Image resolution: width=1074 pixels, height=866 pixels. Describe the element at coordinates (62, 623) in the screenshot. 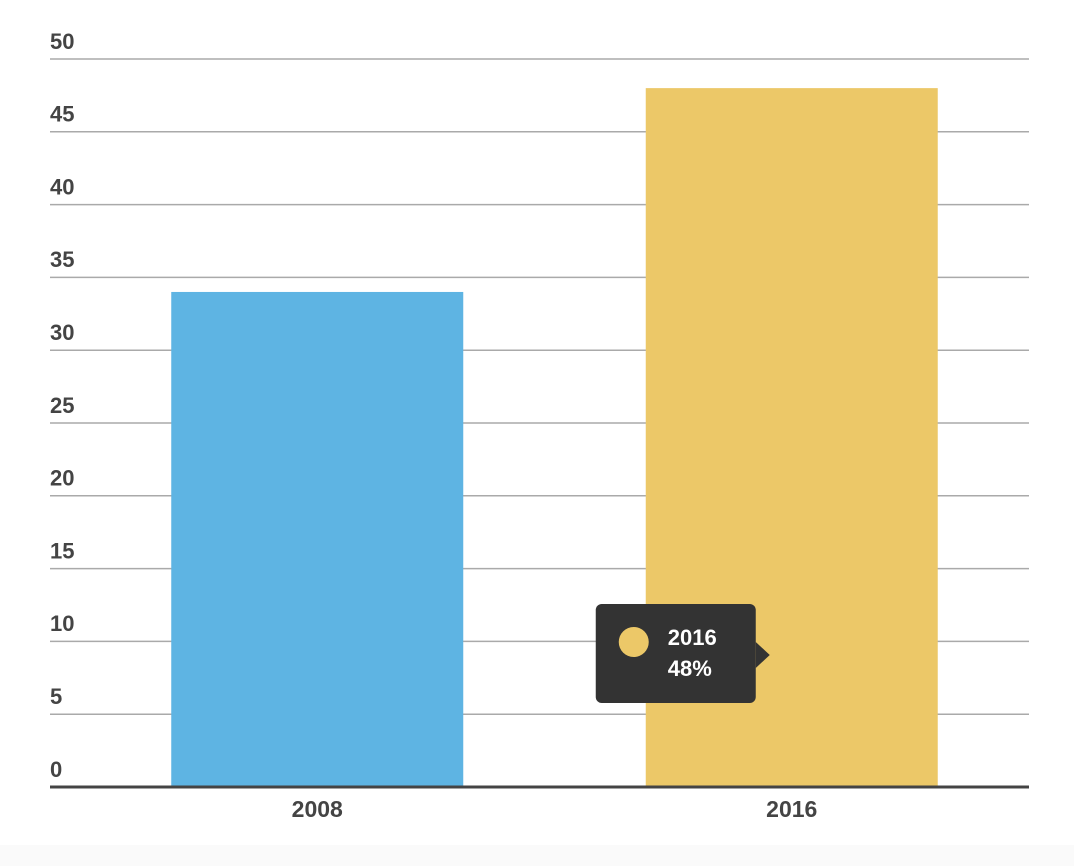

I see `y-tick-label: 10` at that location.